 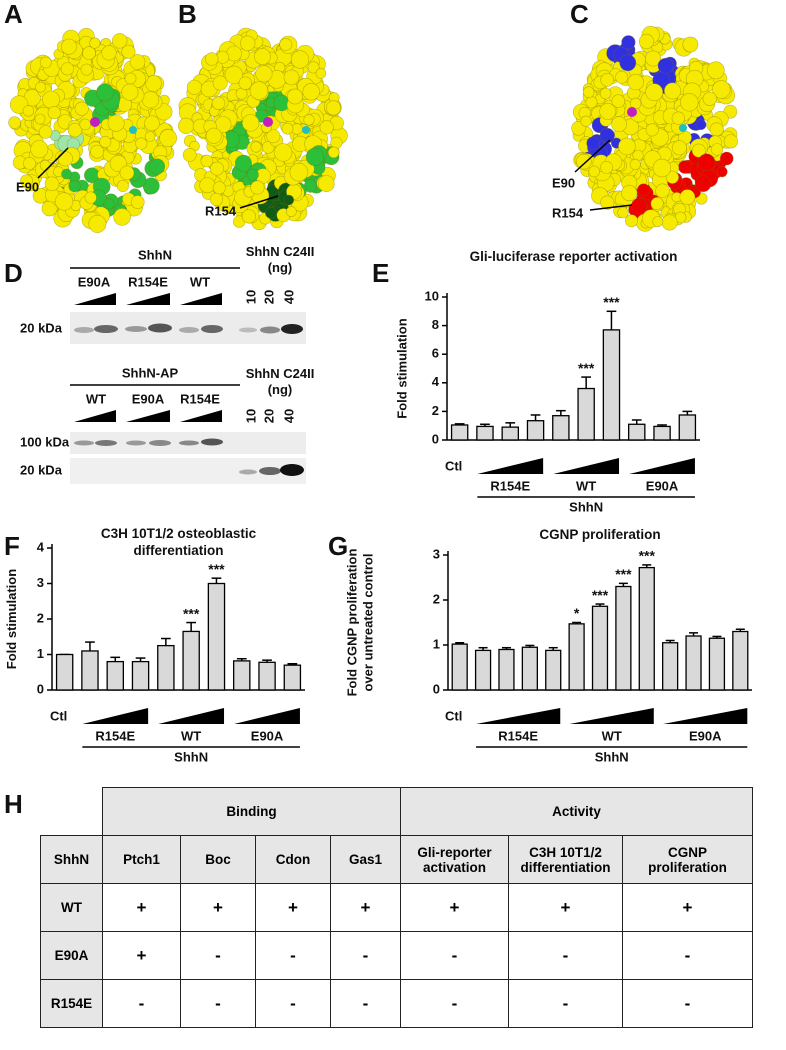 What do you see at coordinates (268, 416) in the screenshot?
I see `amount: 20` at bounding box center [268, 416].